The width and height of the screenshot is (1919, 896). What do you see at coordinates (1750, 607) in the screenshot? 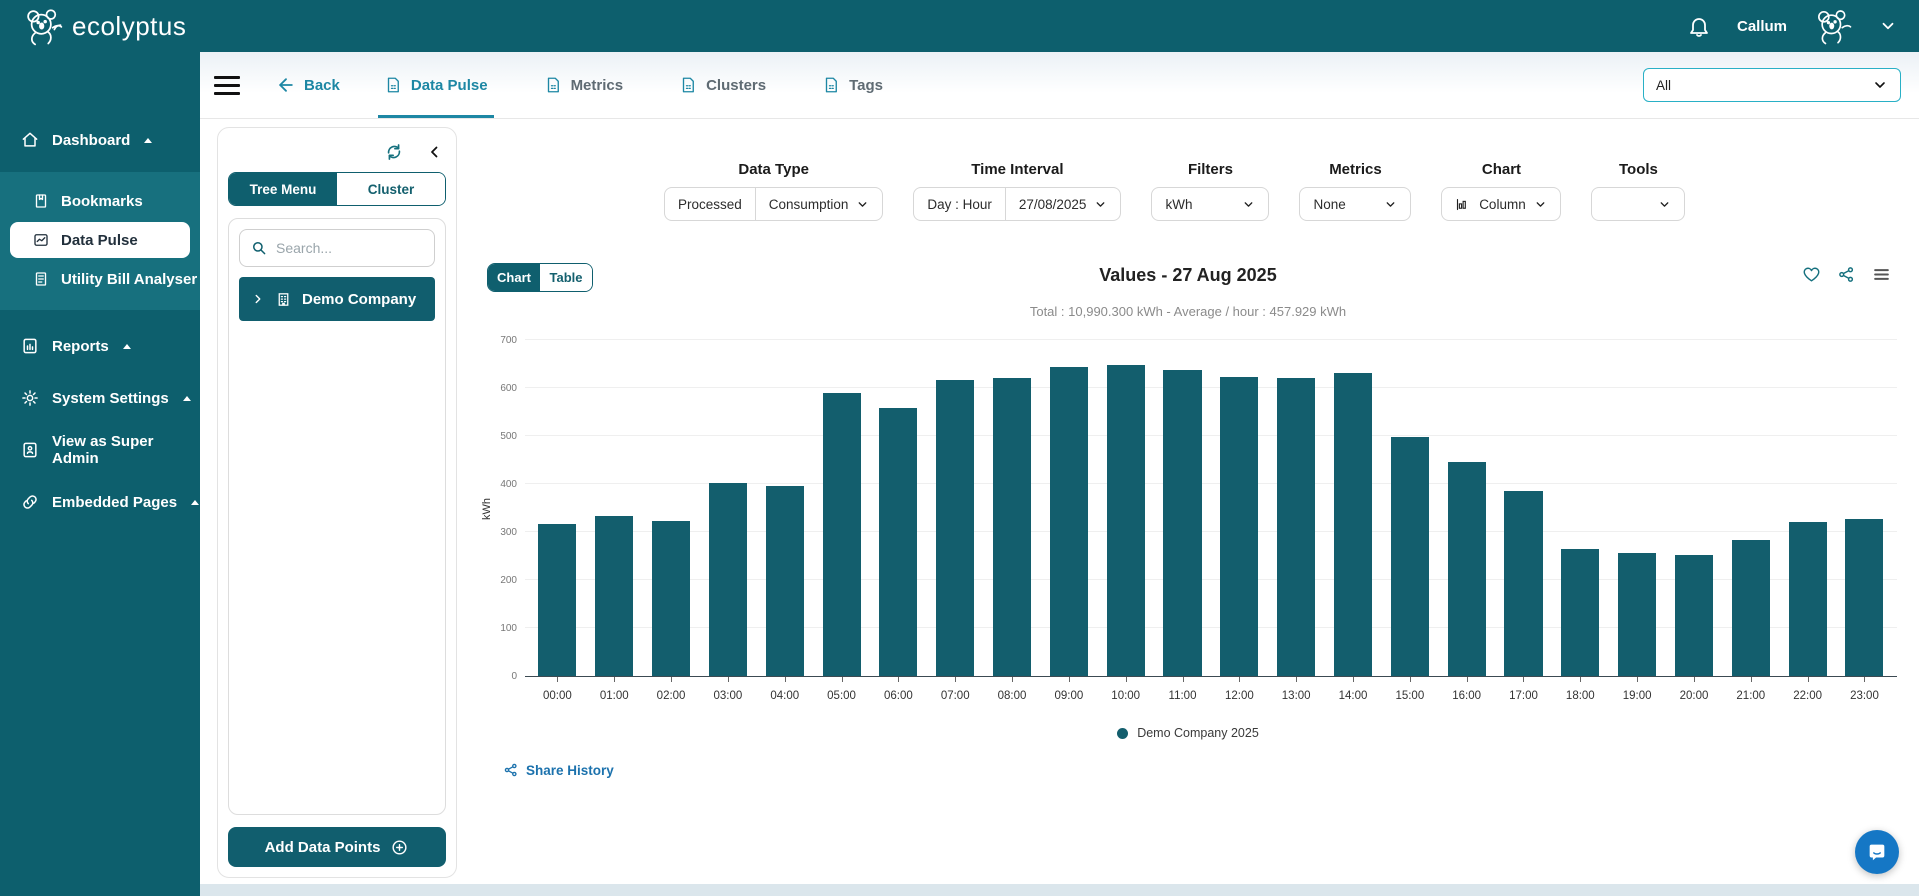
I see `bar-21:00` at bounding box center [1750, 607].